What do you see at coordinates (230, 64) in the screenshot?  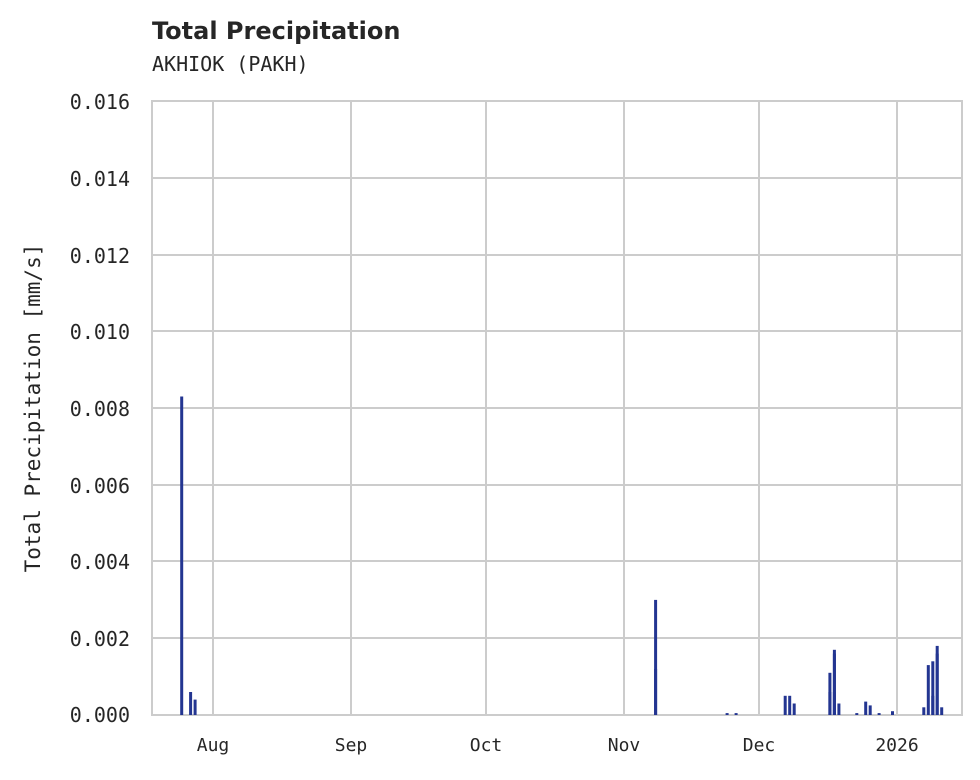 I see `chart-subtitle: AKHIOK (PAKH)` at bounding box center [230, 64].